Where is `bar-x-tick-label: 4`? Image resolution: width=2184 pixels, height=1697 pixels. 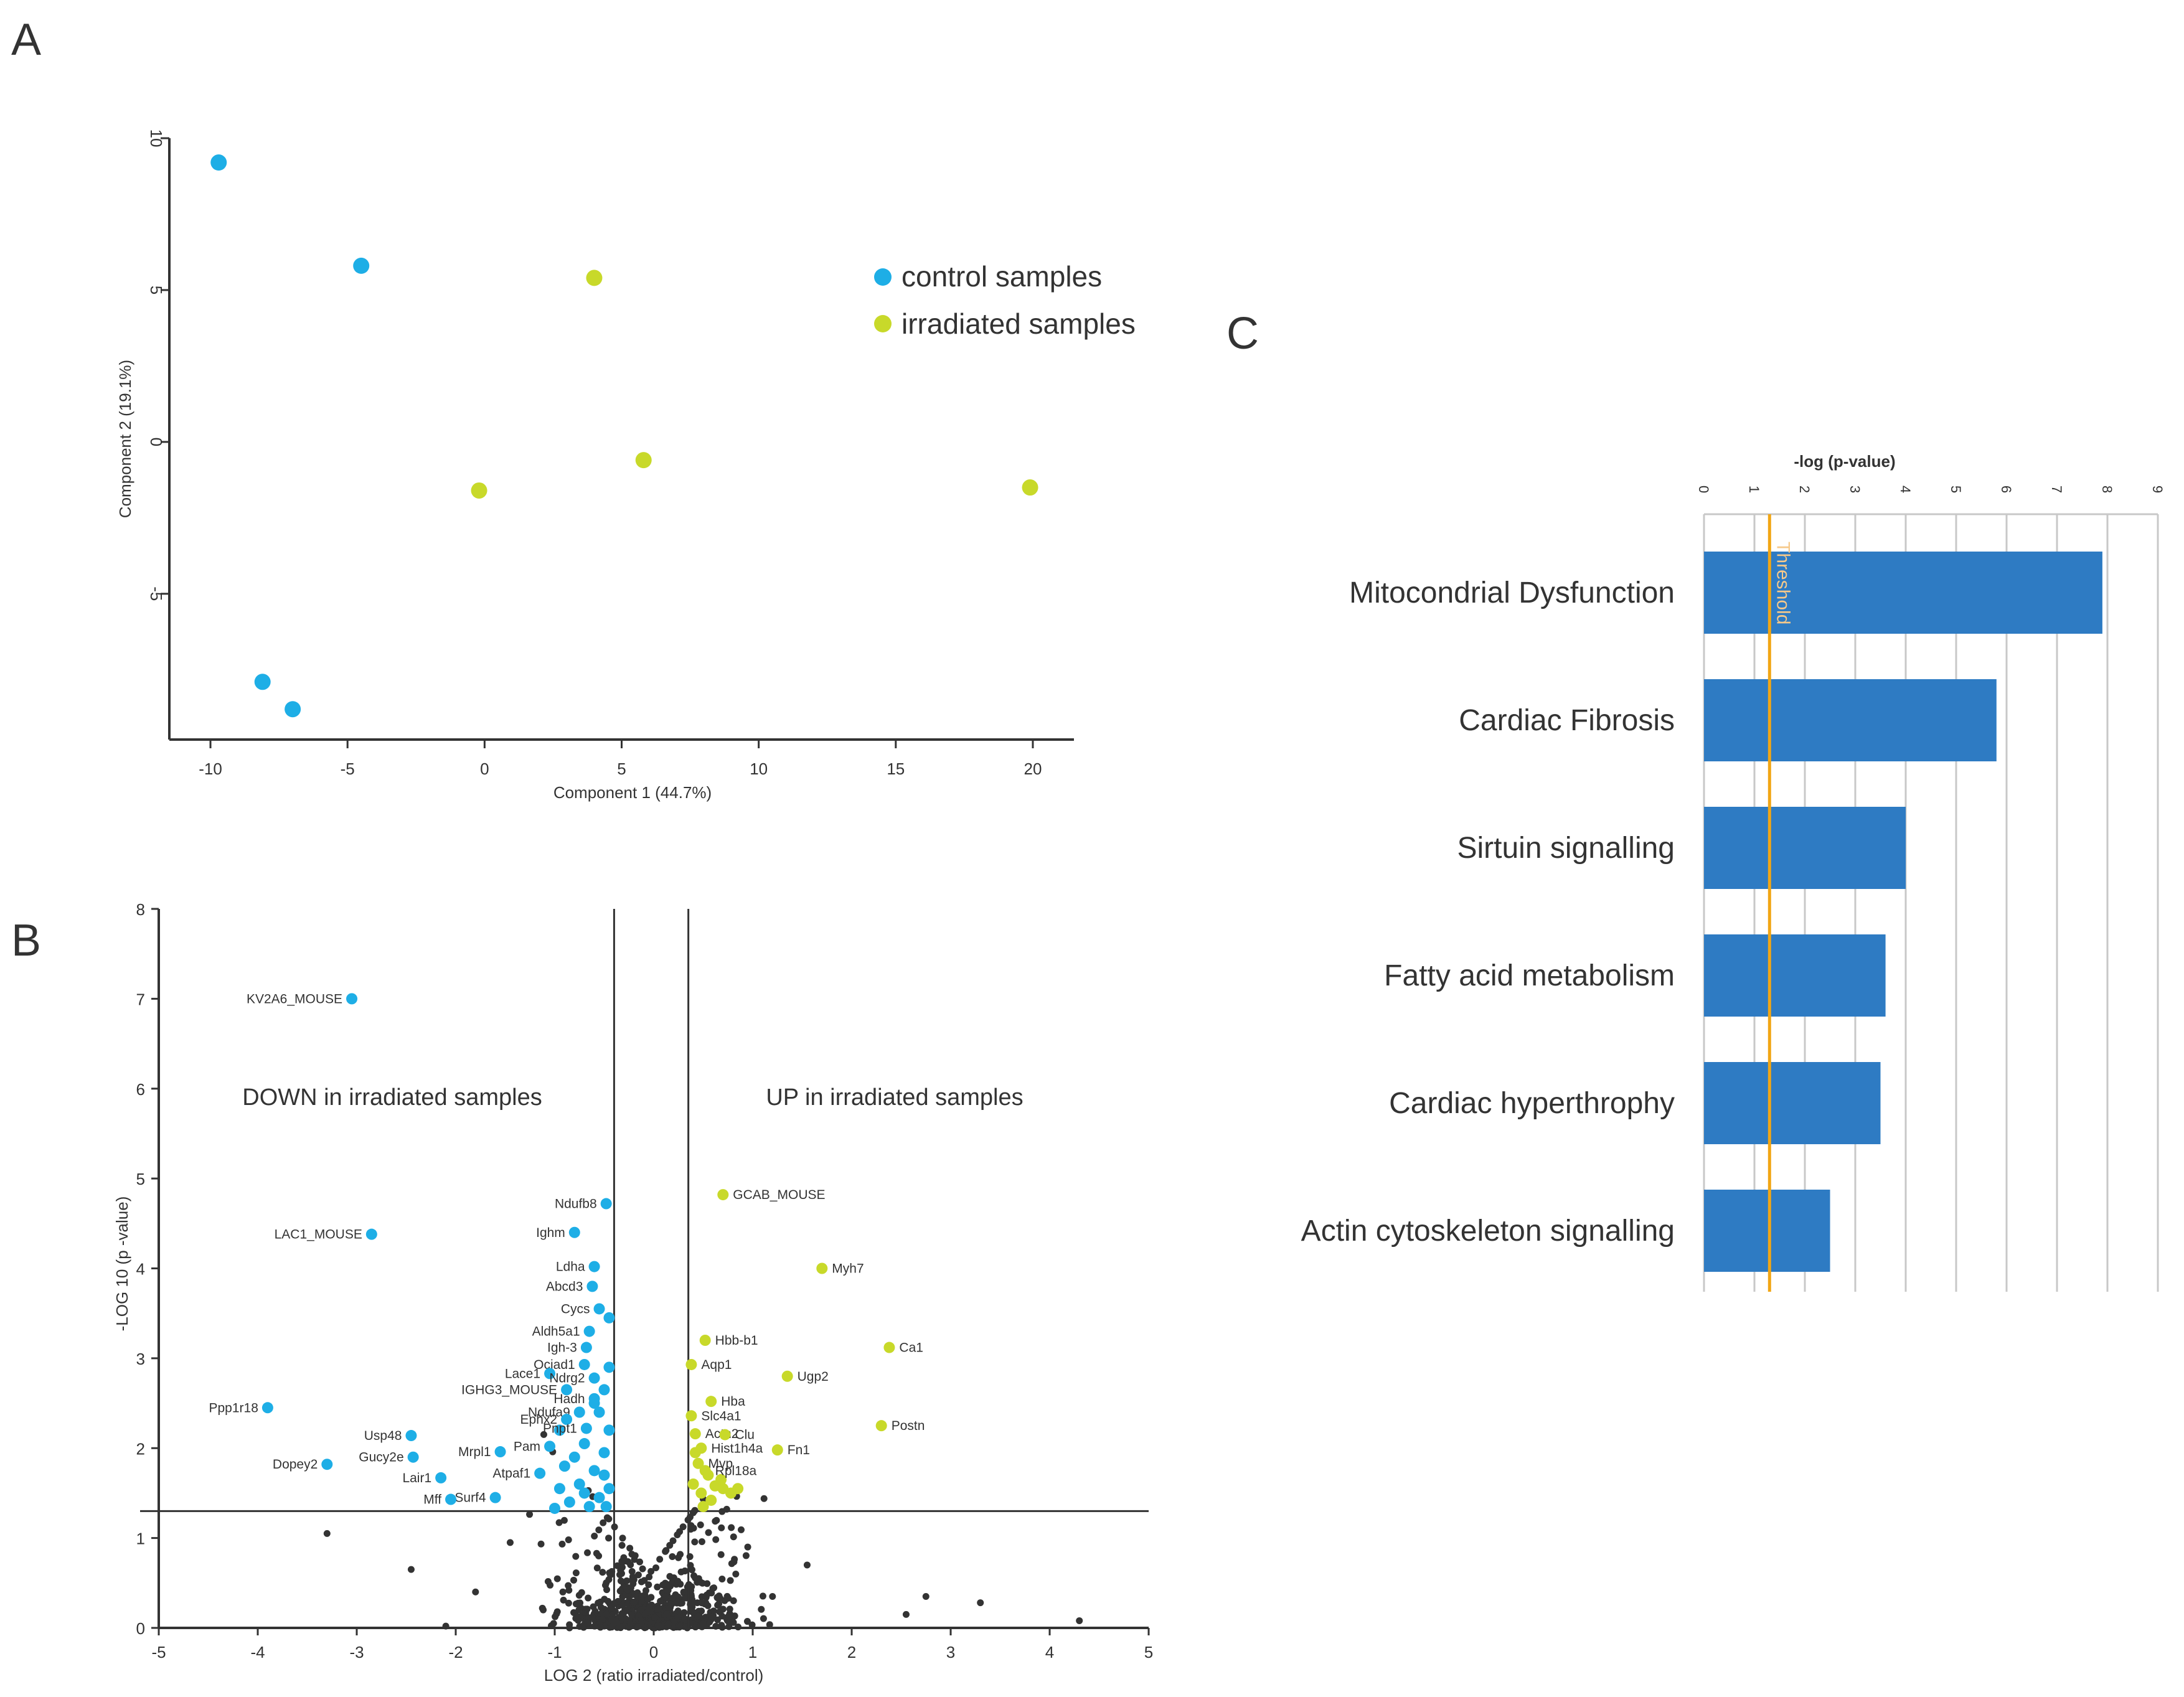 bar-x-tick-label: 4 is located at coordinates (1906, 490).